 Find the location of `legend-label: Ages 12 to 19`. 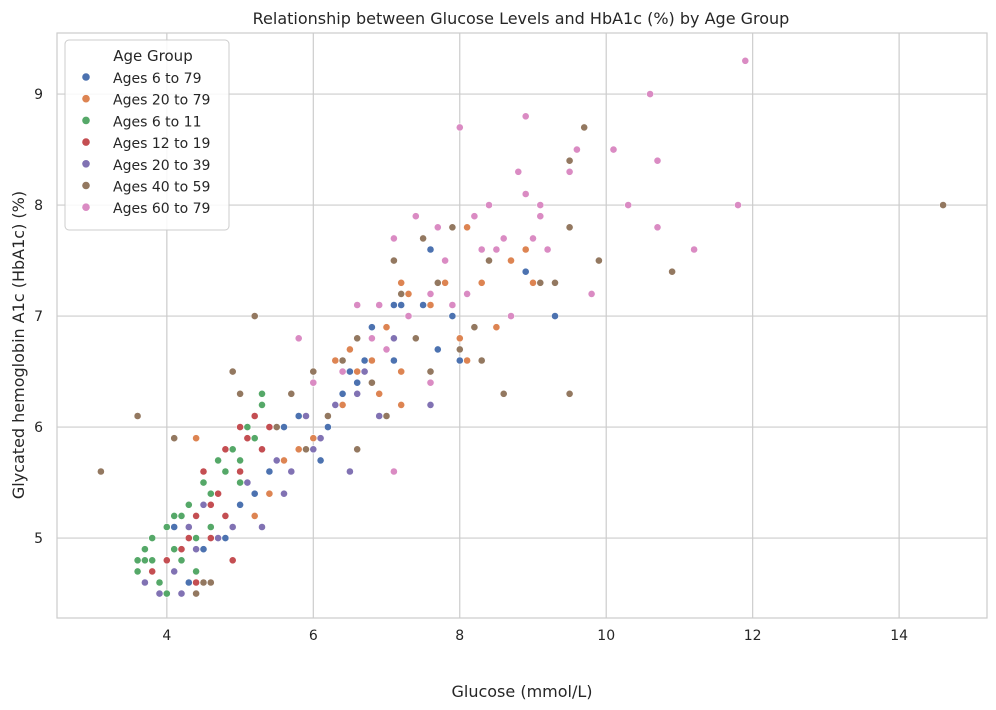

legend-label: Ages 12 to 19 is located at coordinates (161, 144).